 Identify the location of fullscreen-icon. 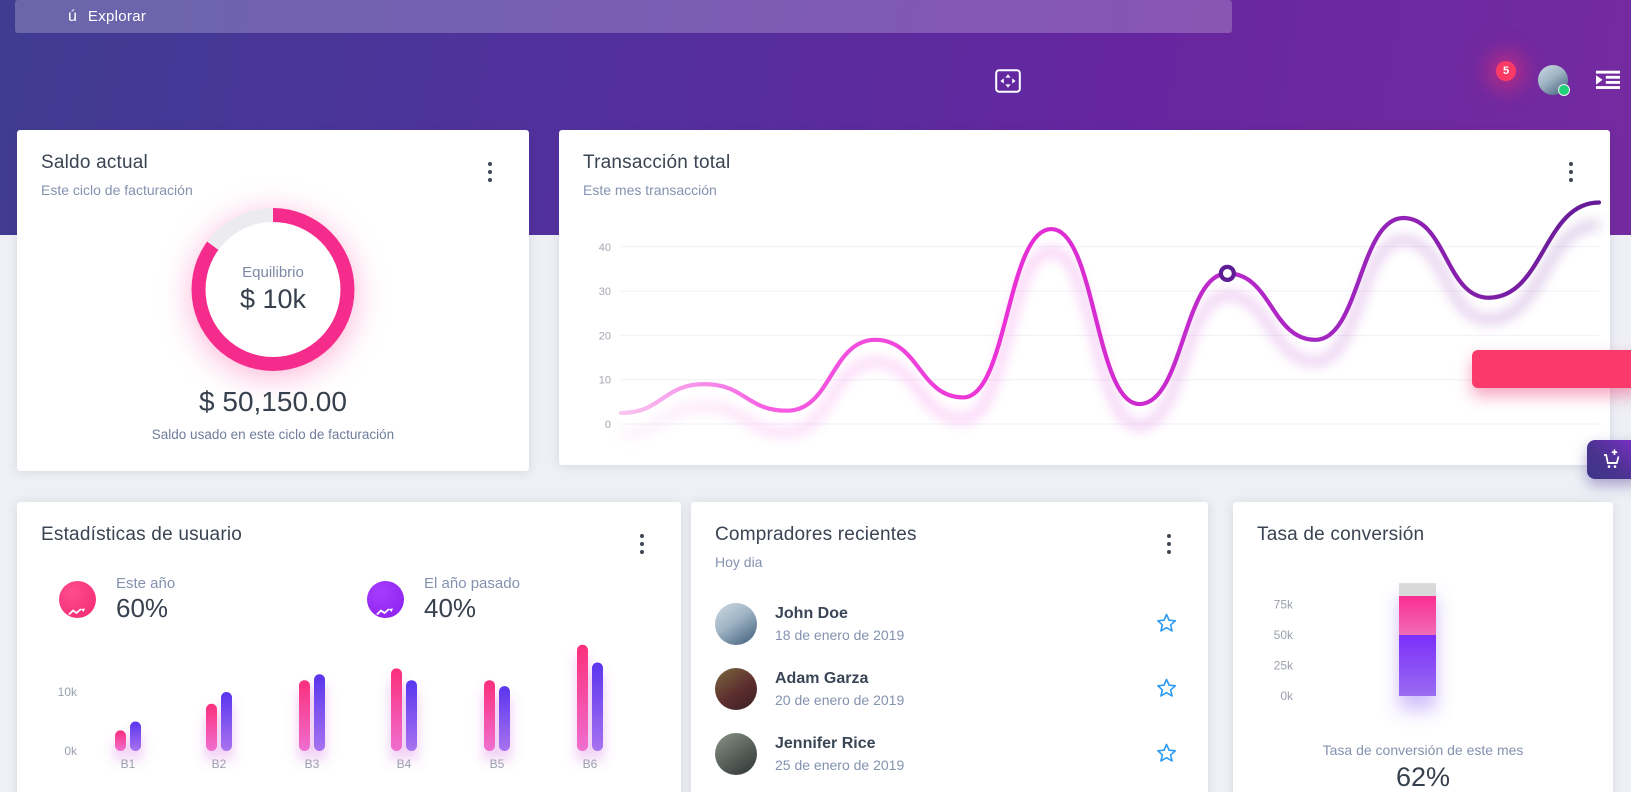
(1008, 80).